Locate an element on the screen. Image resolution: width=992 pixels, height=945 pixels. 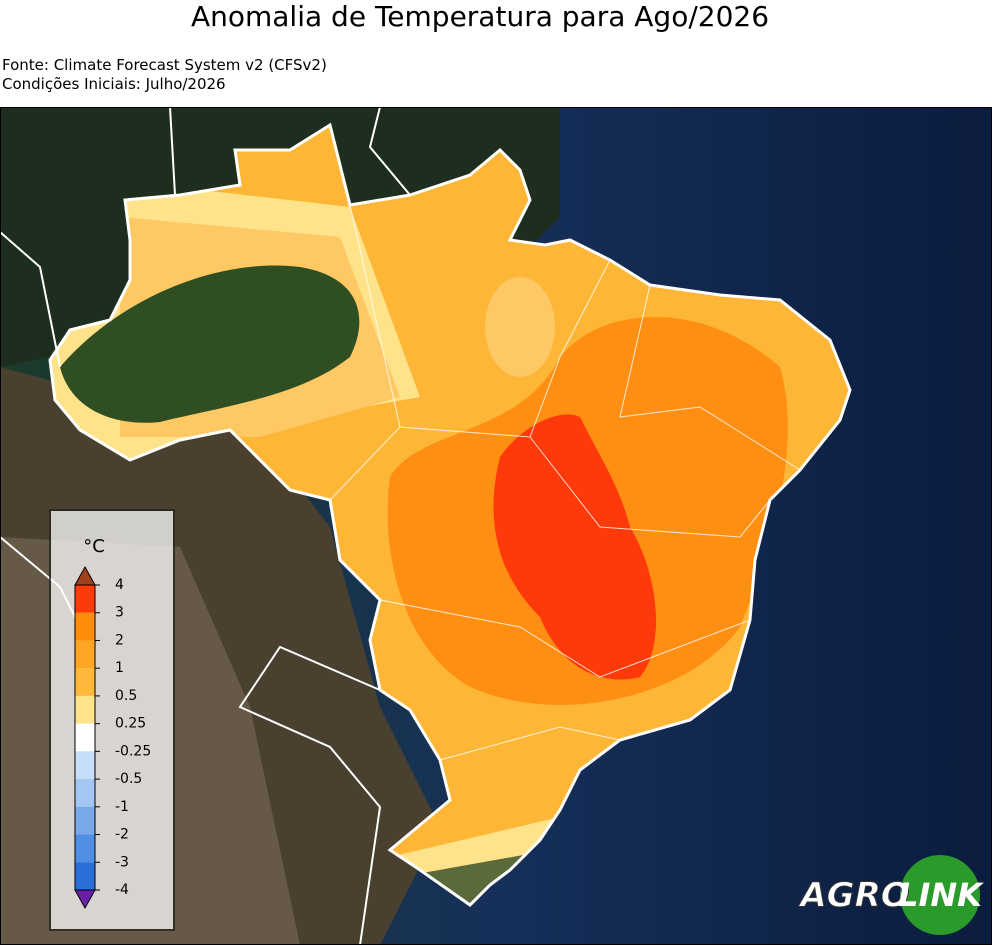
initial-conditions: Condições Iniciais: Julho/2026 is located at coordinates (114, 84).